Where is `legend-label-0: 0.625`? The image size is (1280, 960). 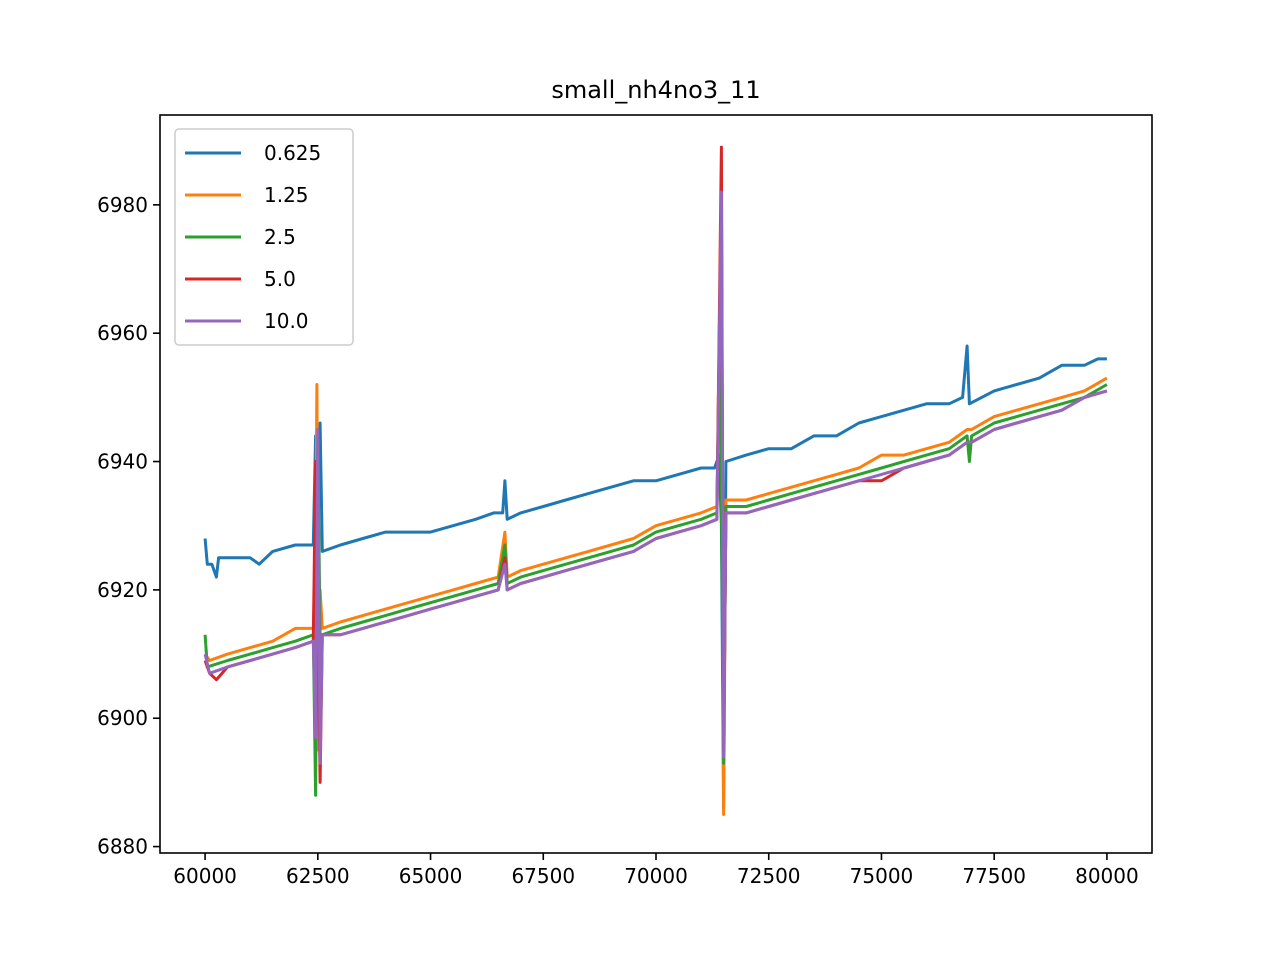
legend-label-0: 0.625 is located at coordinates (292, 153).